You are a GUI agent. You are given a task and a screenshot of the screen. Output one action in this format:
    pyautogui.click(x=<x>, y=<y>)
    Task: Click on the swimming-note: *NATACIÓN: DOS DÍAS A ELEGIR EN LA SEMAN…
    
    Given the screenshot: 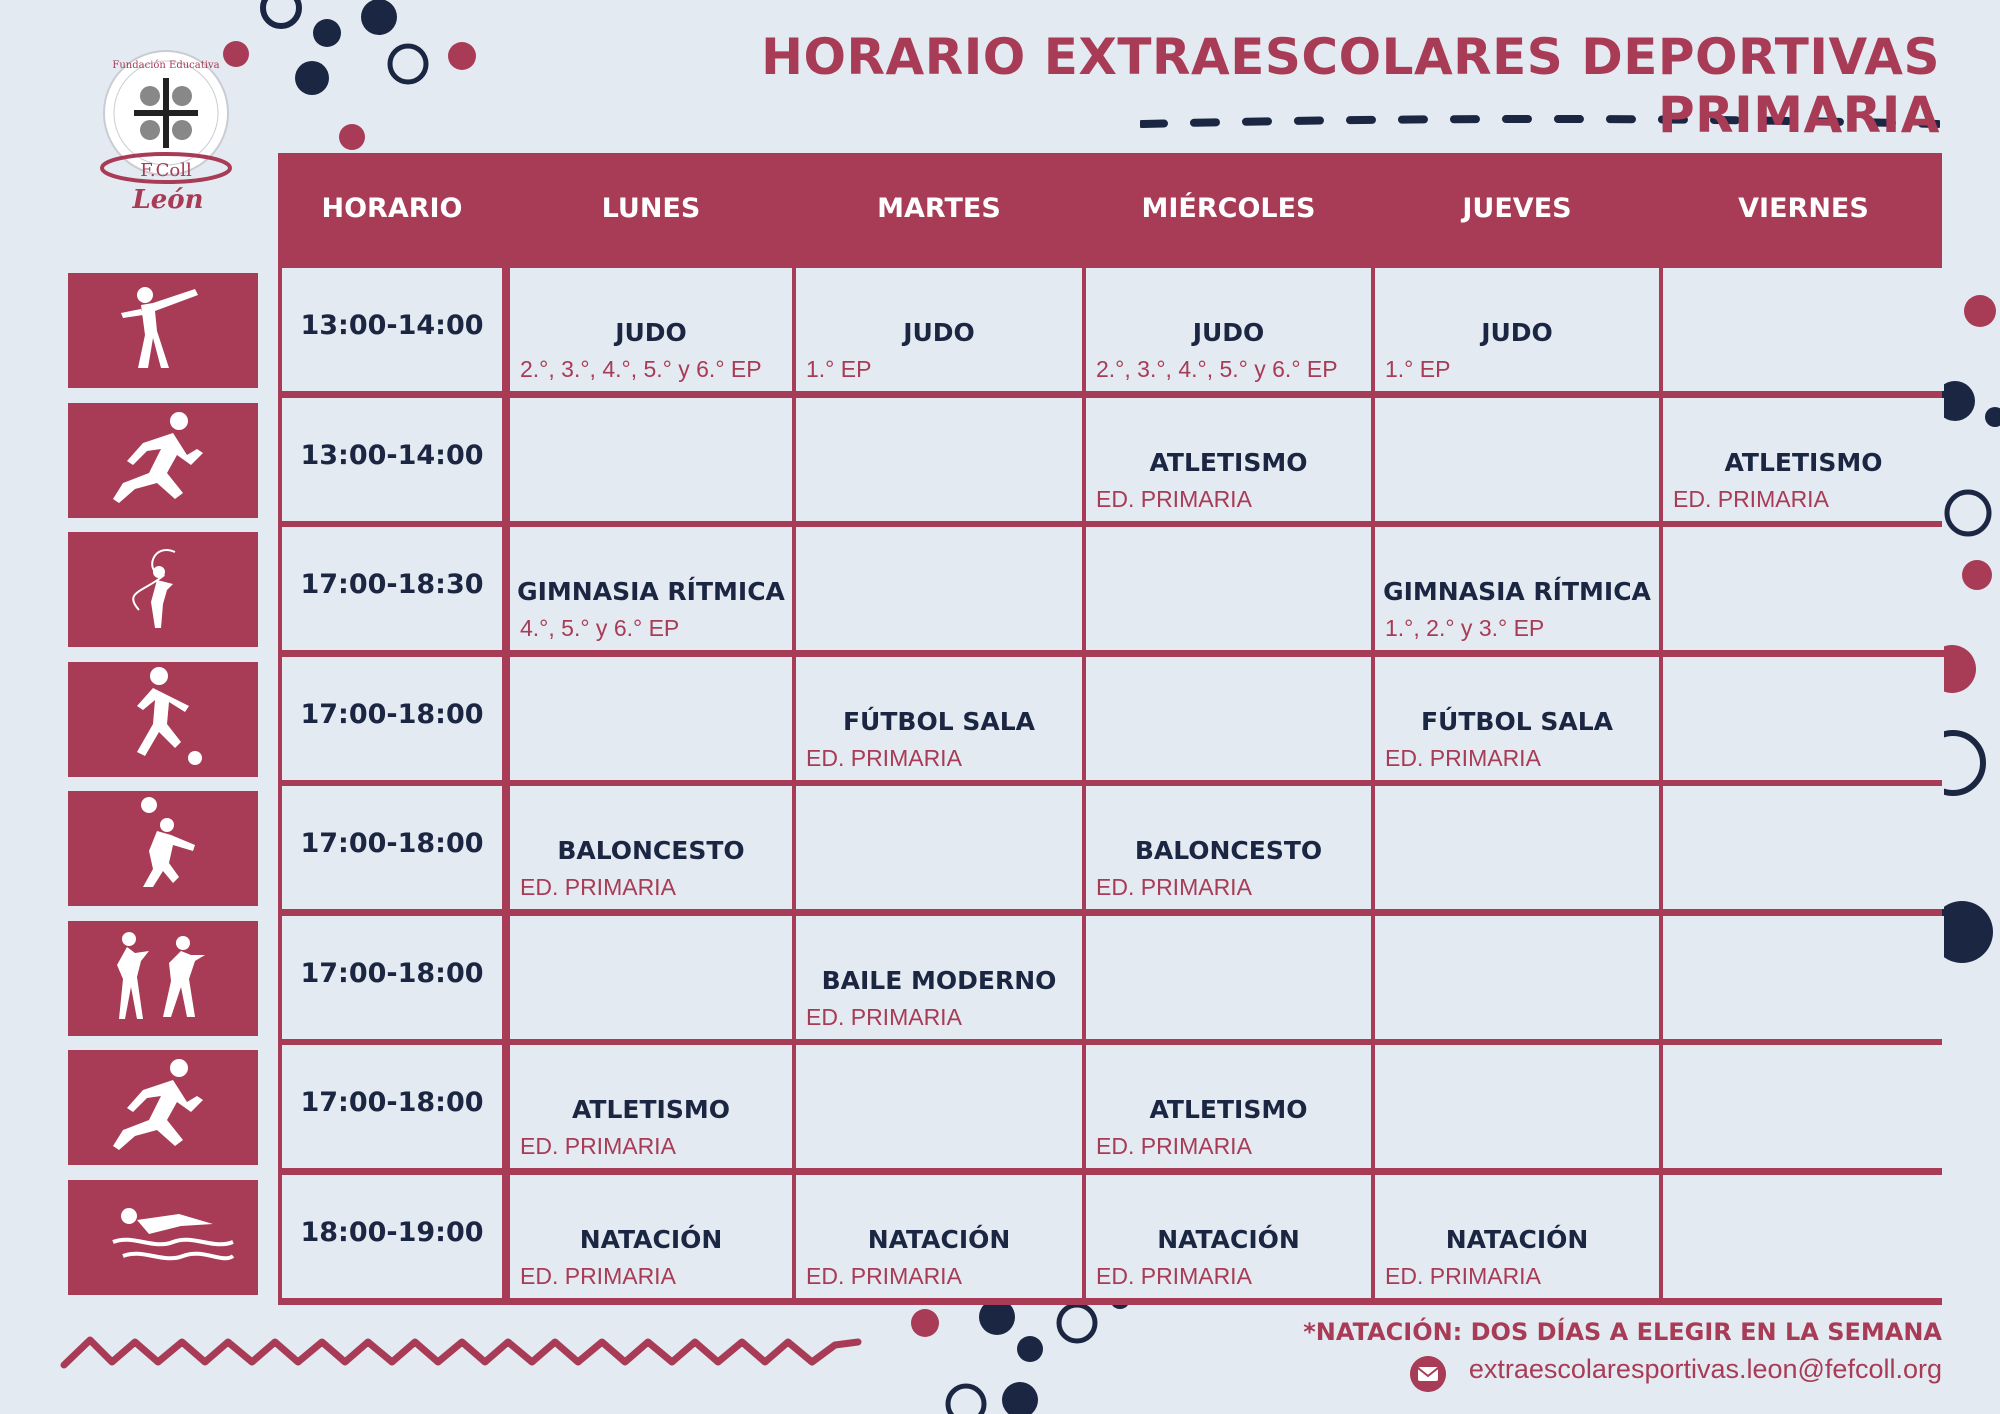 What is the action you would take?
    pyautogui.click(x=1622, y=1332)
    